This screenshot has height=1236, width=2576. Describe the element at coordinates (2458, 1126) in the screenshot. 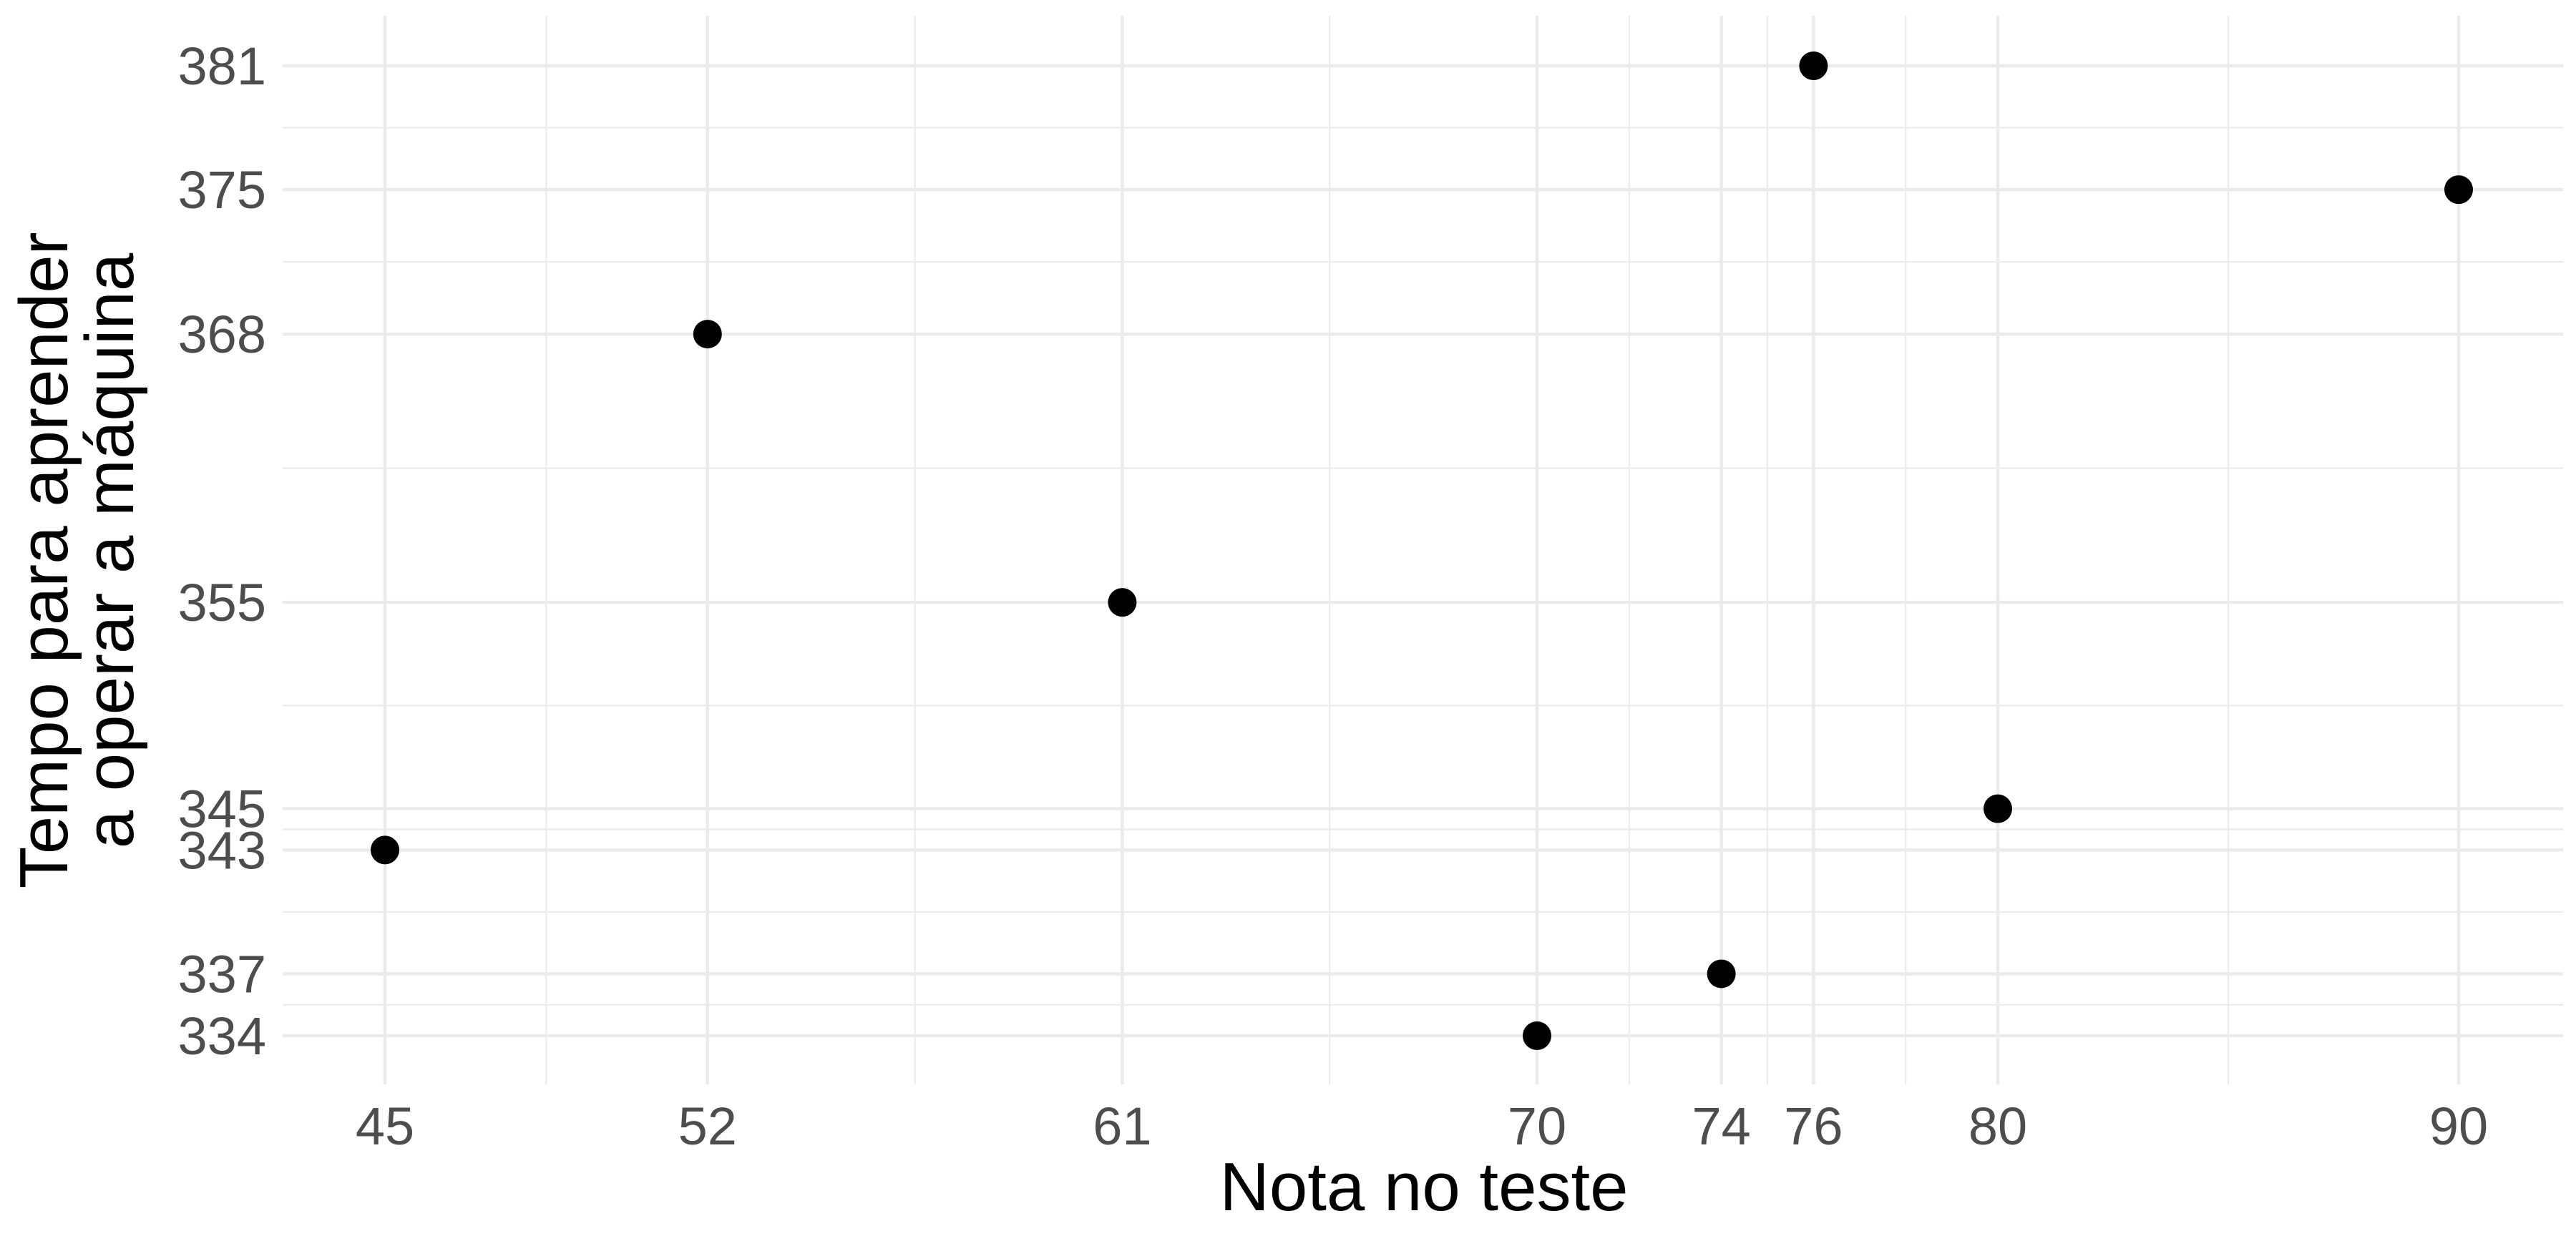

I see `x-tick-label: 90` at that location.